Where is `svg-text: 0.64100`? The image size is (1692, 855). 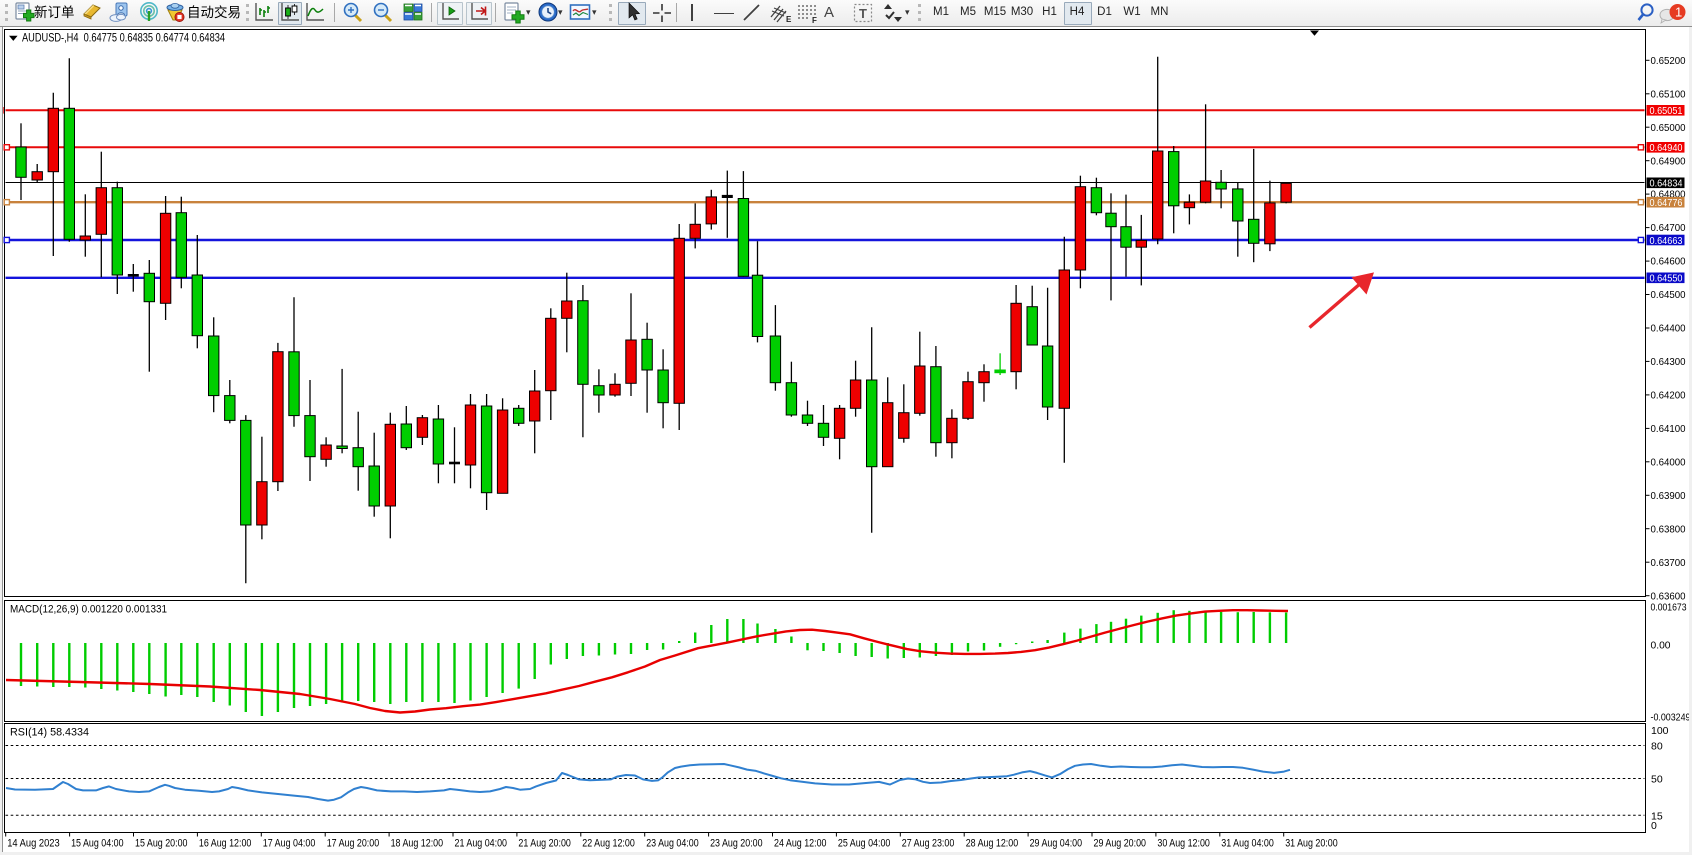
svg-text: 0.64100 is located at coordinates (1668, 429).